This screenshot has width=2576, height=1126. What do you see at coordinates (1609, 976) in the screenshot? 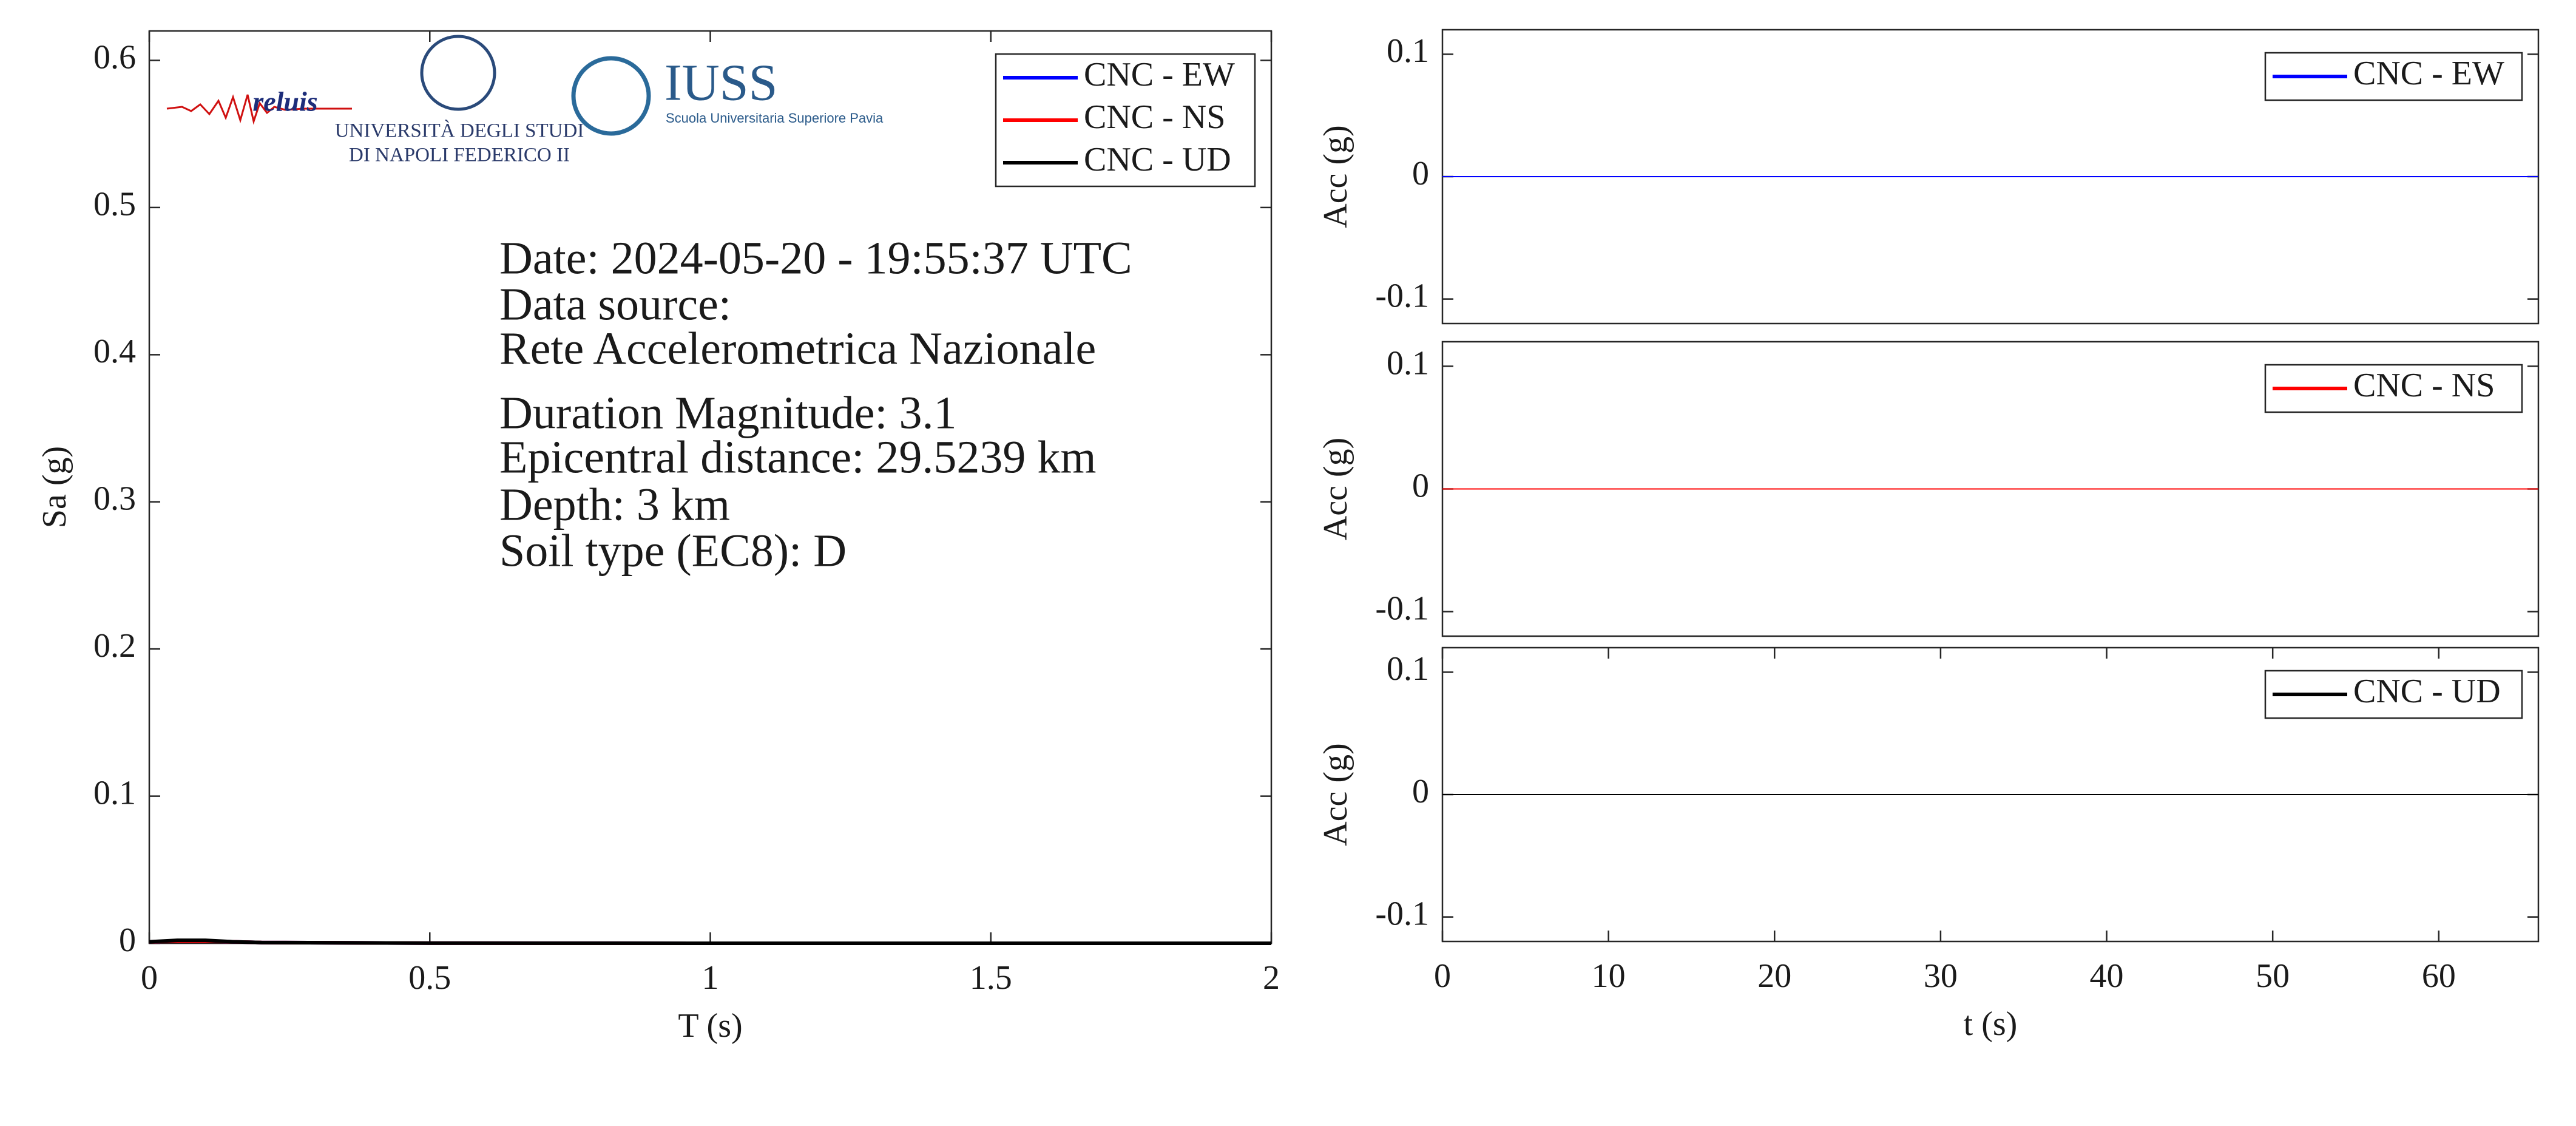
I see `x-tick-label: 10` at bounding box center [1609, 976].